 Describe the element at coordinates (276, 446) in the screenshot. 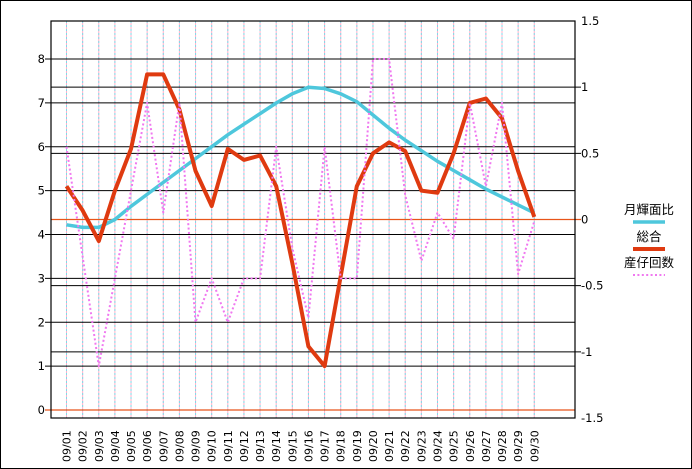

I see `x-axis-date-label: 09/14` at that location.